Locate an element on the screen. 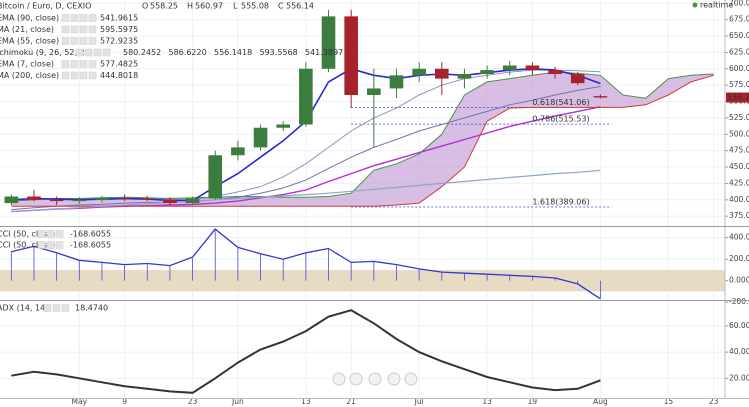  legend-readout: 572.9235 is located at coordinates (119, 41).